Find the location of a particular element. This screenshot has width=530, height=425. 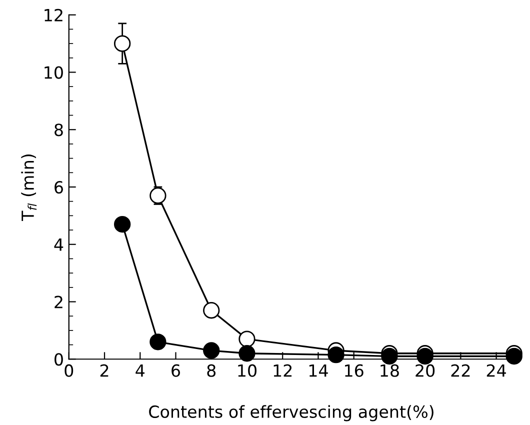

y-tick-label: 0 is located at coordinates (58, 359).